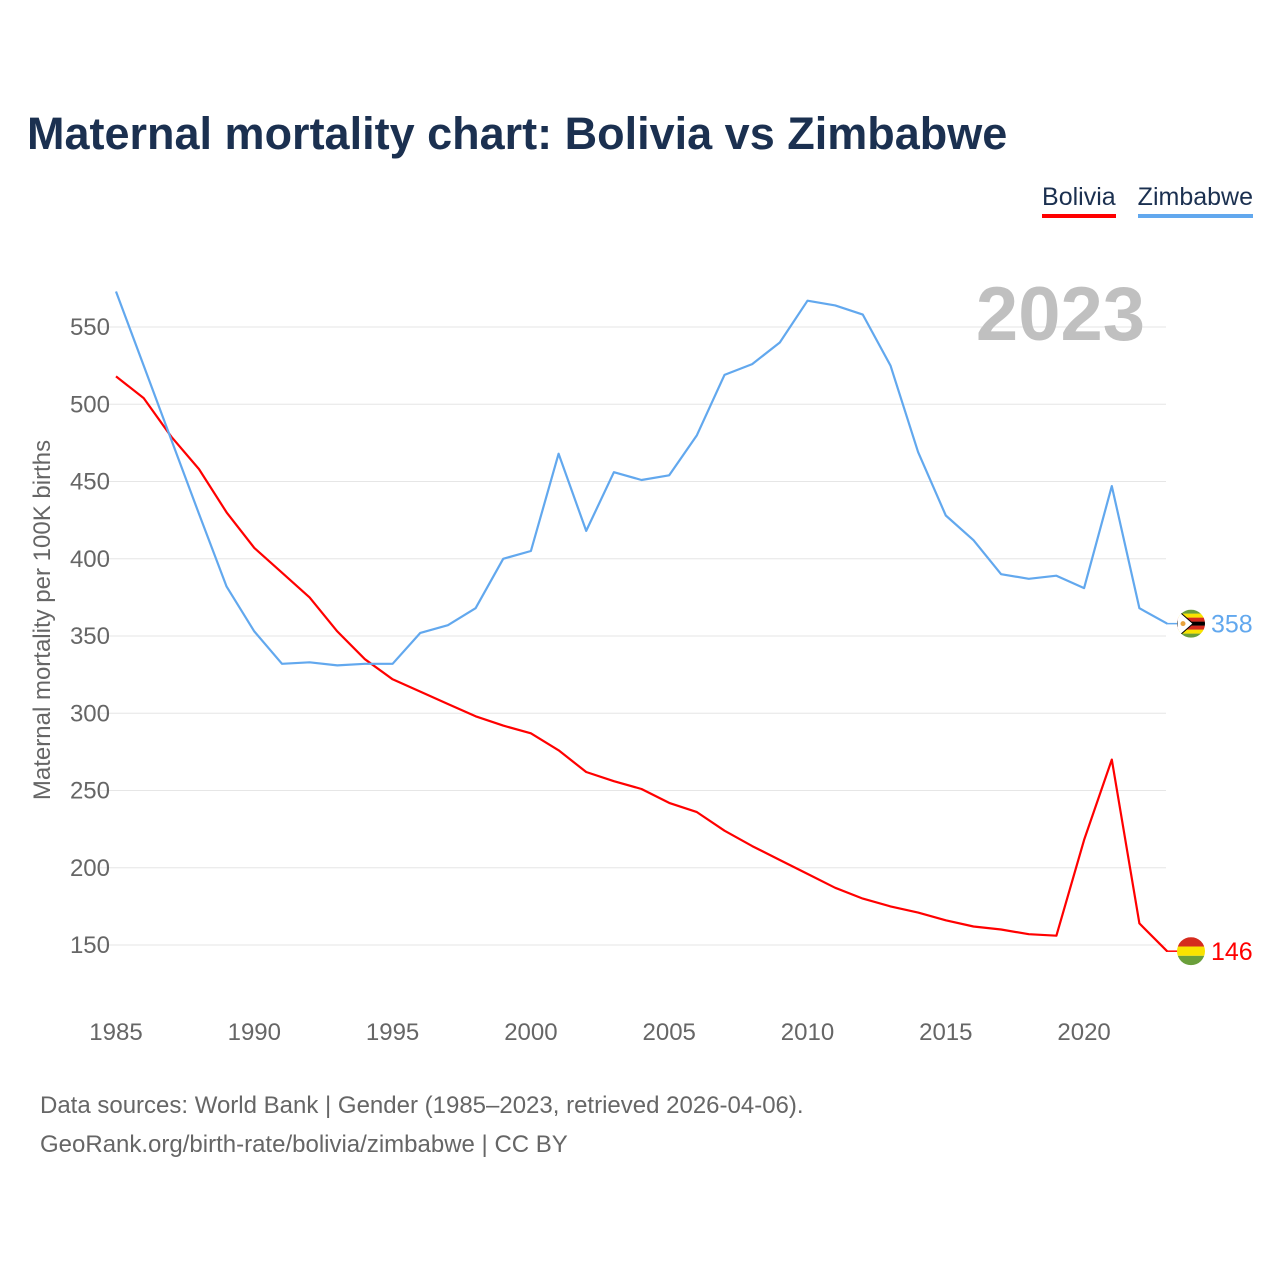 The height and width of the screenshot is (1280, 1280). I want to click on x-tick-label: 1985, so click(115, 1032).